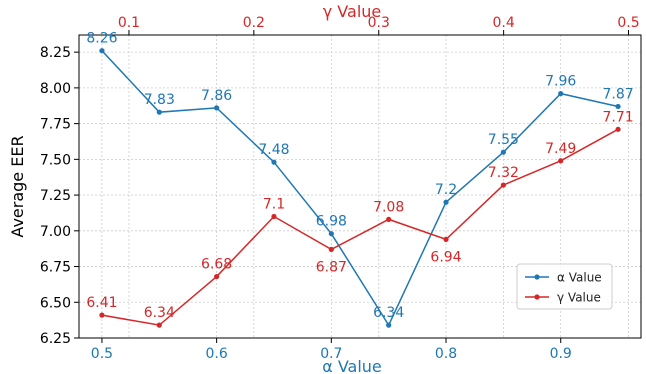  I want to click on y-tick-label: 7.00, so click(55, 232).